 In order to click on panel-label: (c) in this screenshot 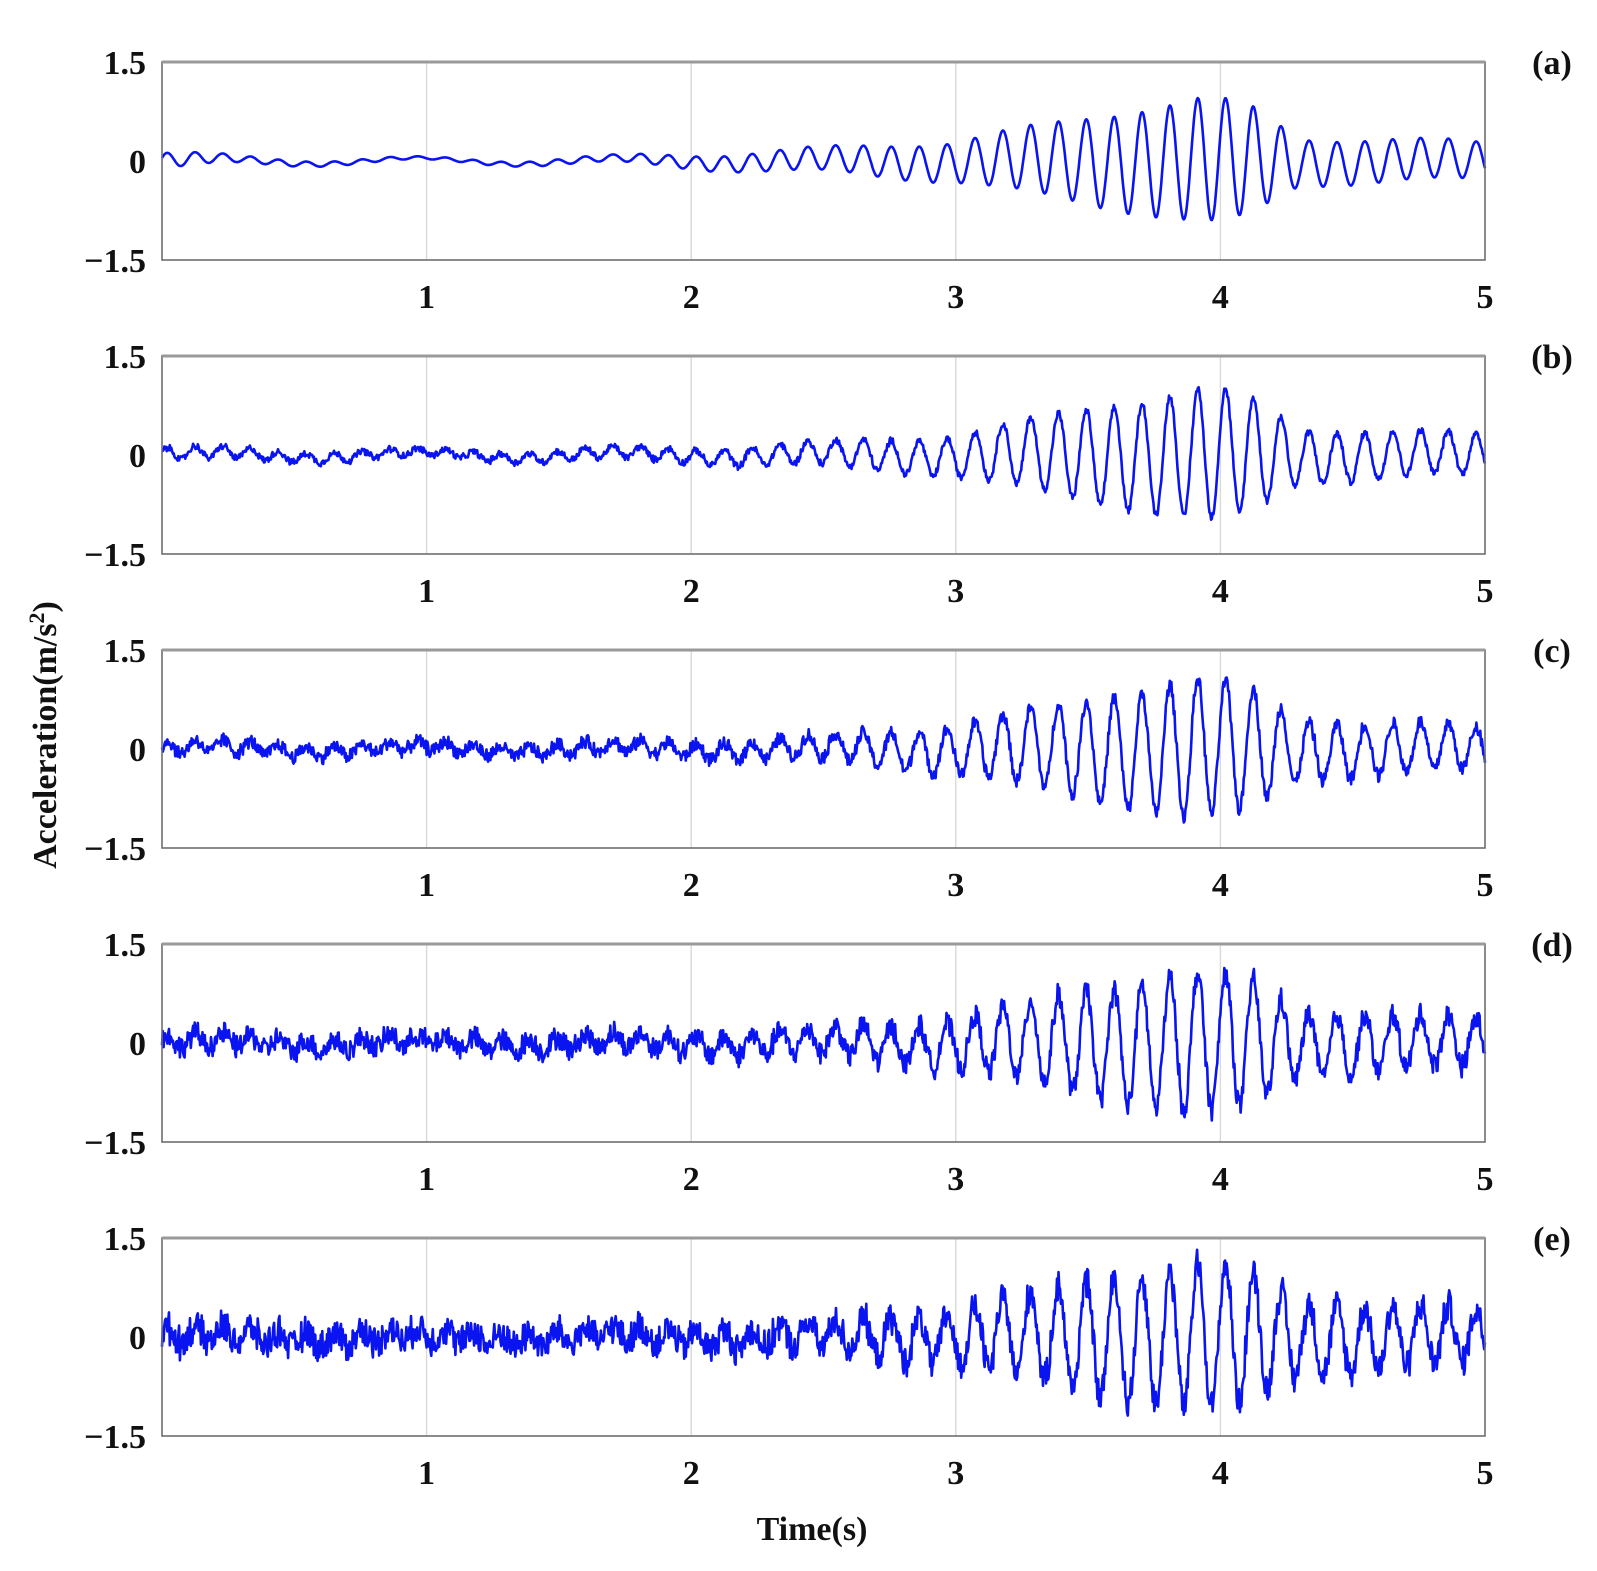, I will do `click(1552, 651)`.